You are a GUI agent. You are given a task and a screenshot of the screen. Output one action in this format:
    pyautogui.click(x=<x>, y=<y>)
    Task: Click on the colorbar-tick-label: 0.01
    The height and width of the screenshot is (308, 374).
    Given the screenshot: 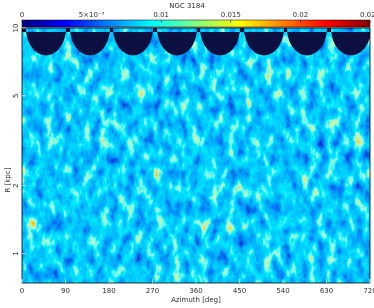 What is the action you would take?
    pyautogui.click(x=161, y=15)
    